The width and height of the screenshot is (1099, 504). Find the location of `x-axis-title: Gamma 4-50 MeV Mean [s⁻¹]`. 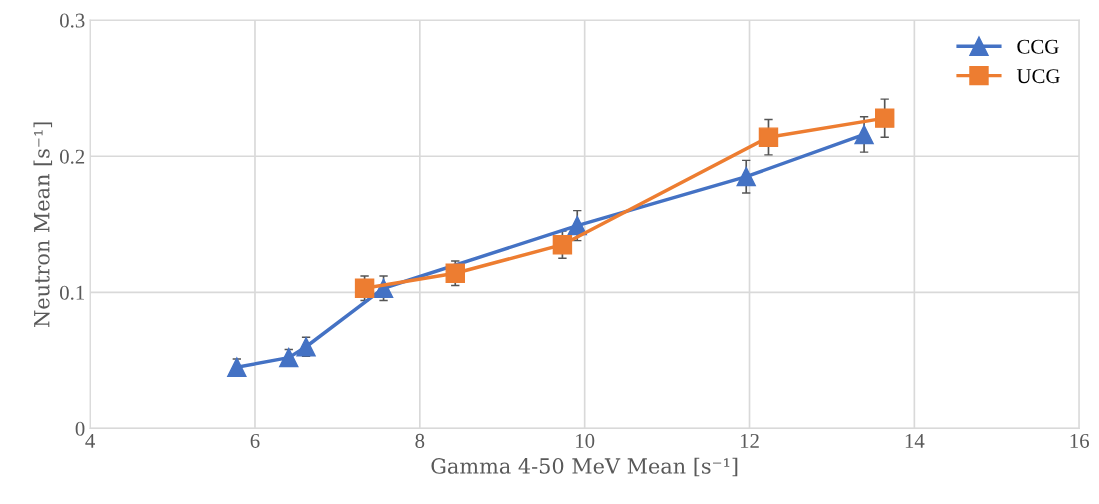

x-axis-title: Gamma 4-50 MeV Mean [s⁻¹] is located at coordinates (584, 467).